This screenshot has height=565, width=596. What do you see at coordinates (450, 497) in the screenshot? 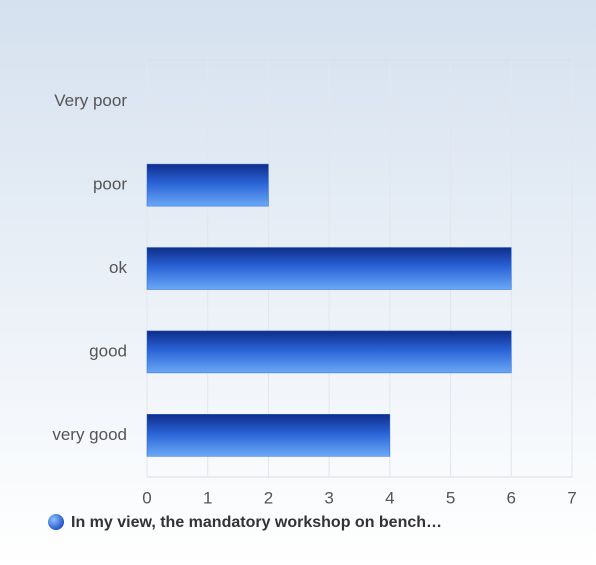
I see `x-tick-label: 5` at bounding box center [450, 497].